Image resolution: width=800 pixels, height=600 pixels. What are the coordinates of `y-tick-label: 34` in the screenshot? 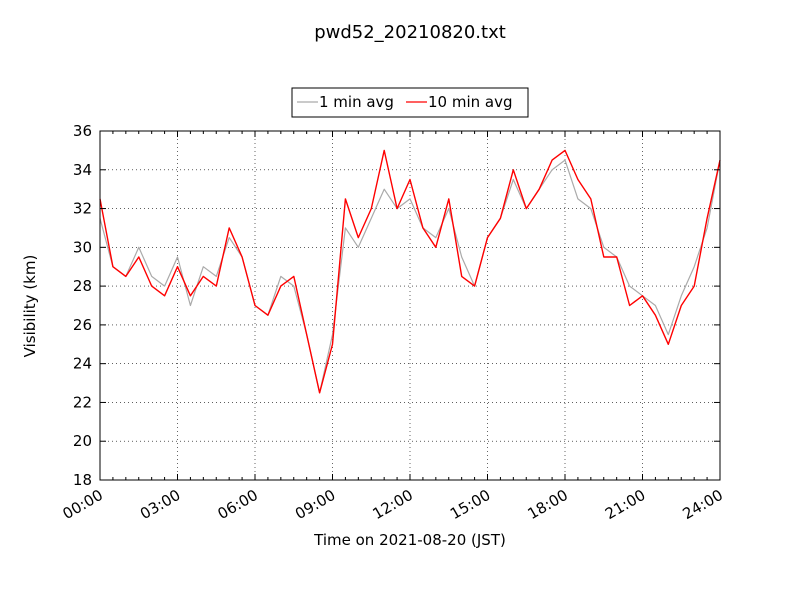 It's located at (82, 170).